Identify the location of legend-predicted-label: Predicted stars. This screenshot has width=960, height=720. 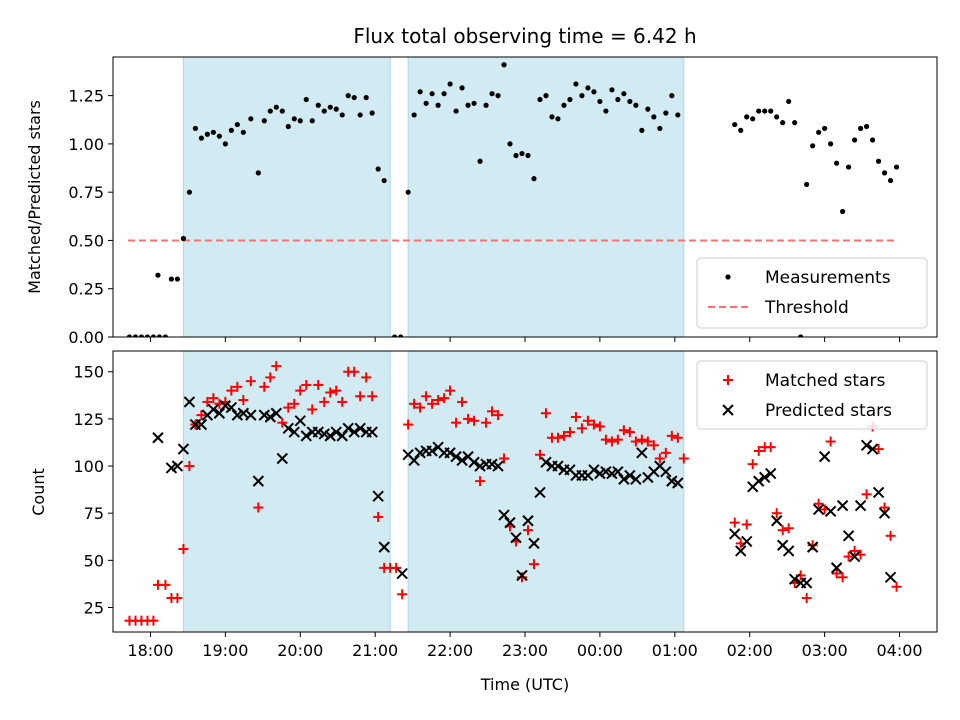
(828, 411).